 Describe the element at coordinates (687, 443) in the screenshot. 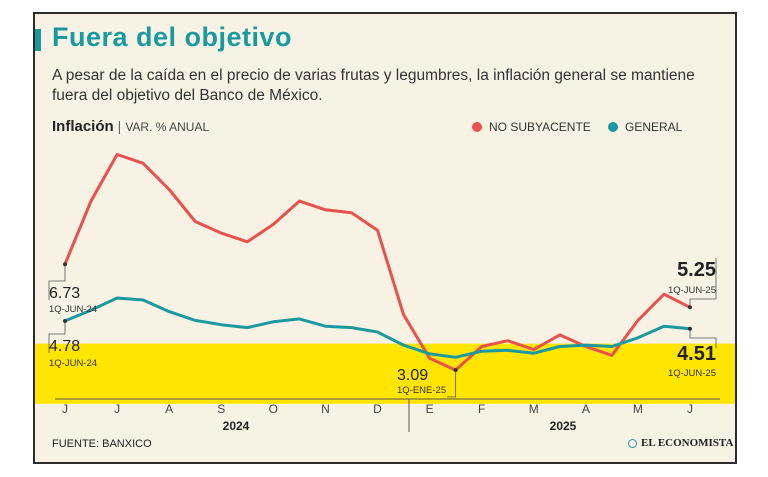

I see `brand-logo-text: EL ECONOMISTA` at that location.